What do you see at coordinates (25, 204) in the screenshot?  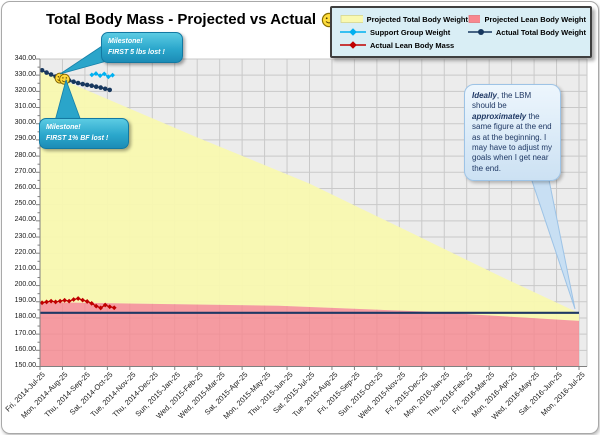 I see `y-axis-label: 250.00` at bounding box center [25, 204].